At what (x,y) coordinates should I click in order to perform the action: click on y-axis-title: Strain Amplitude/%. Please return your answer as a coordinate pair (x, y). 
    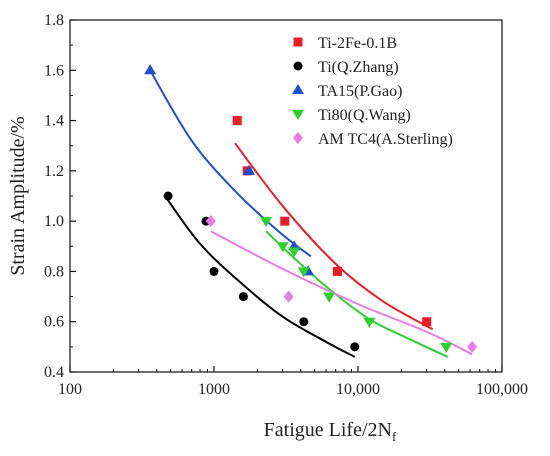
    Looking at the image, I should click on (18, 195).